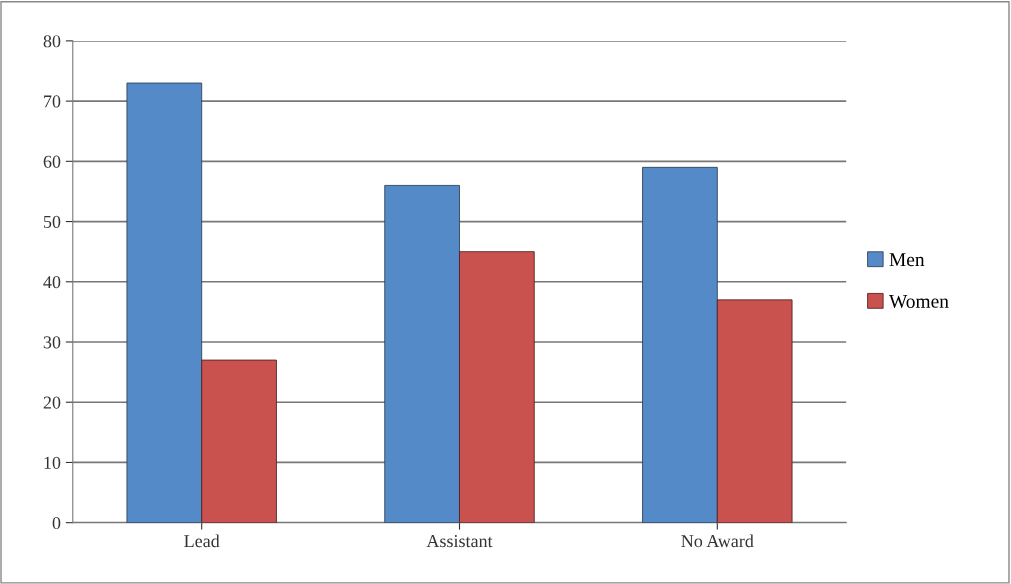  I want to click on y-tick-label: 40, so click(52, 282).